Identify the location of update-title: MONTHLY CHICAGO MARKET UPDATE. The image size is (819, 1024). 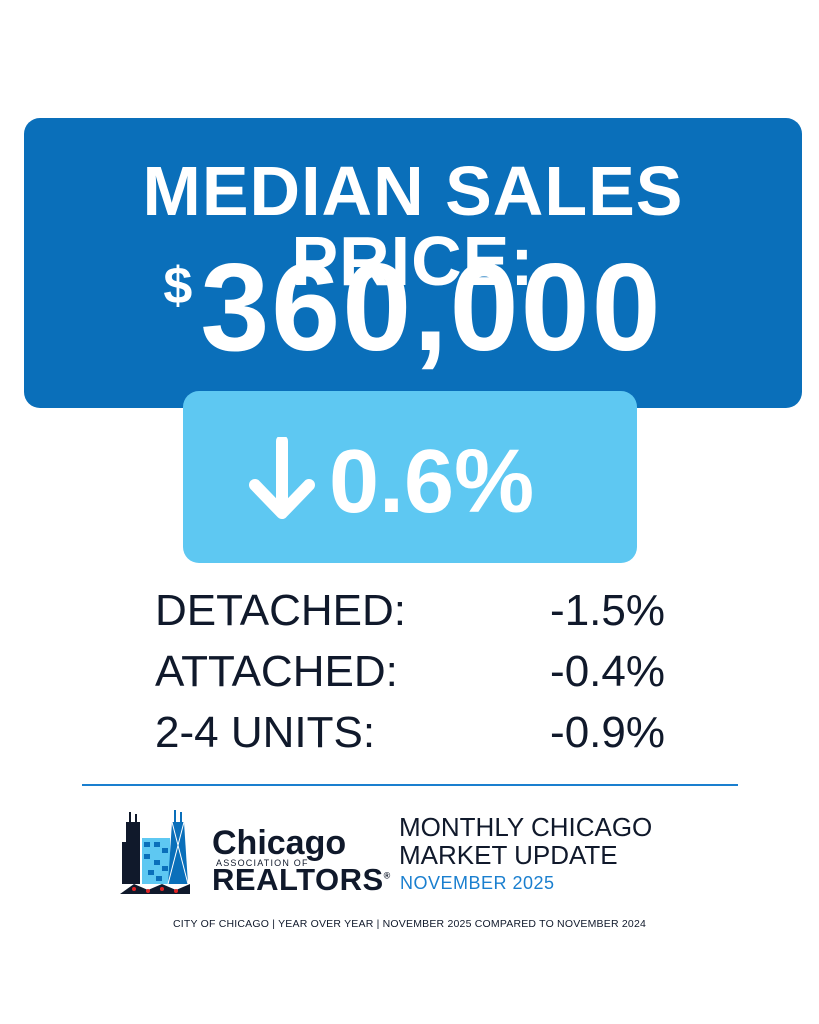
(525, 841).